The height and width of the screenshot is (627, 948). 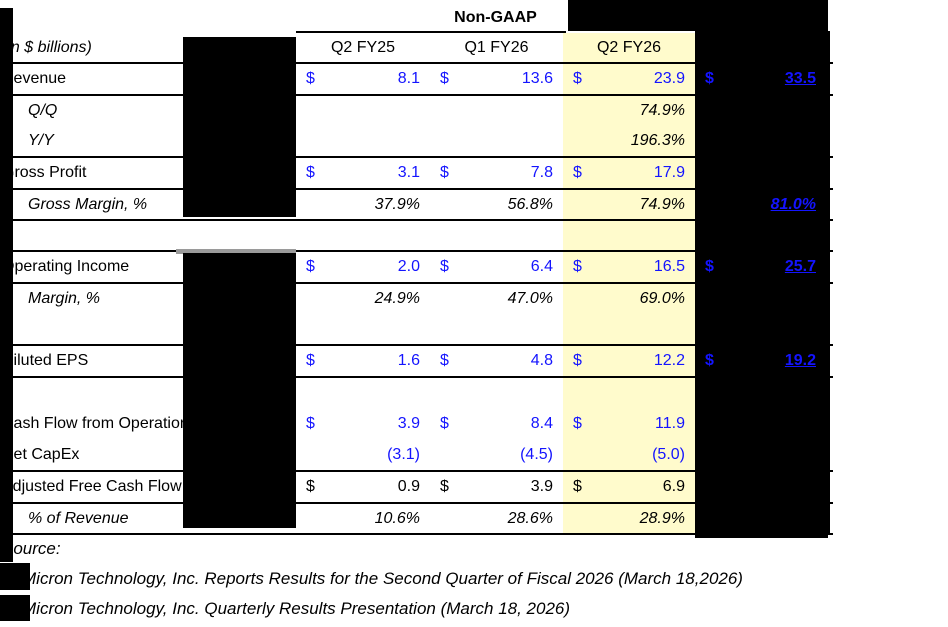 I want to click on row-revenue: Revenue $8.1 $13.6 $23.9, so click(x=474, y=79).